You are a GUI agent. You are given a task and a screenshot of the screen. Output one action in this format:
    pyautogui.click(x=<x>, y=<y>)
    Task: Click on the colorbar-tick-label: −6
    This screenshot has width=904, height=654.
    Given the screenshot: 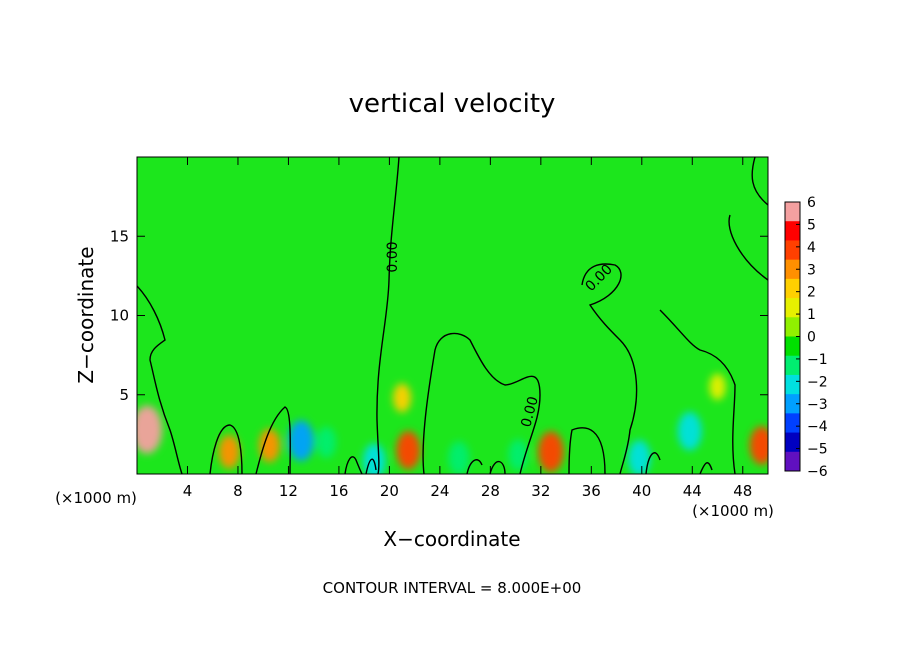 What is the action you would take?
    pyautogui.click(x=817, y=472)
    